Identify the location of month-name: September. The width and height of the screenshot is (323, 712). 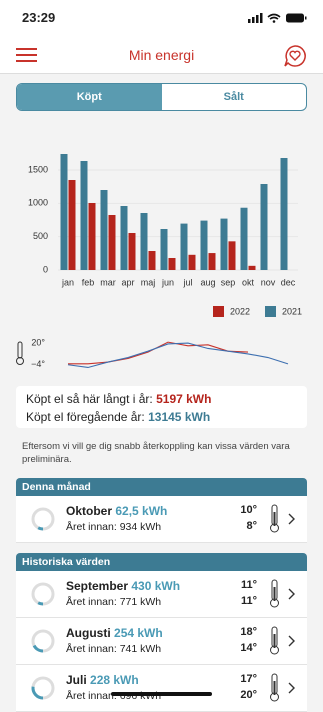
(97, 586).